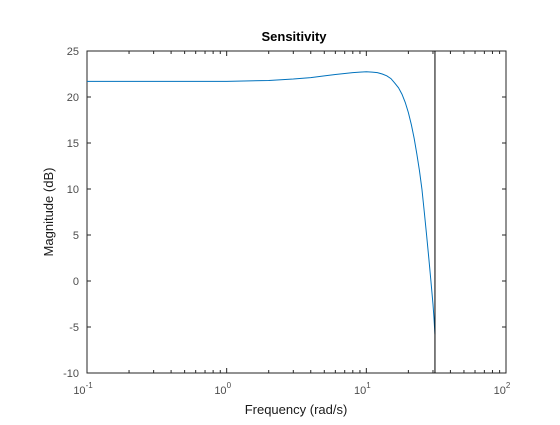 The height and width of the screenshot is (425, 560). Describe the element at coordinates (292, 389) in the screenshot. I see `x-tick-labels: 10⁻¹ 10⁰ 10¹ 10²` at that location.